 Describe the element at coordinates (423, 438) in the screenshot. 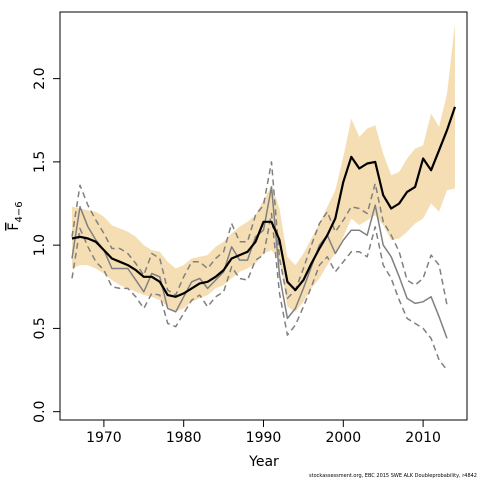

I see `x-tick-label: 2010` at that location.